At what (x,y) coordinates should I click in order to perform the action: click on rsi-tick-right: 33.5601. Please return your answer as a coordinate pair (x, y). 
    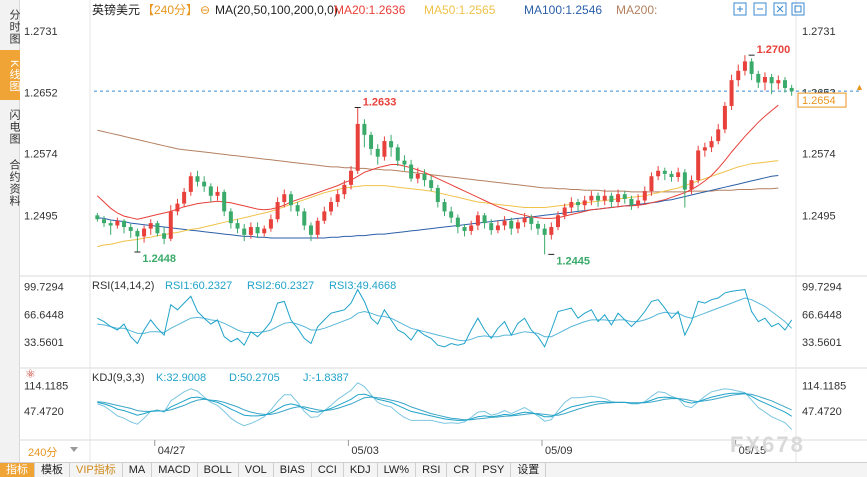
    Looking at the image, I should click on (822, 343).